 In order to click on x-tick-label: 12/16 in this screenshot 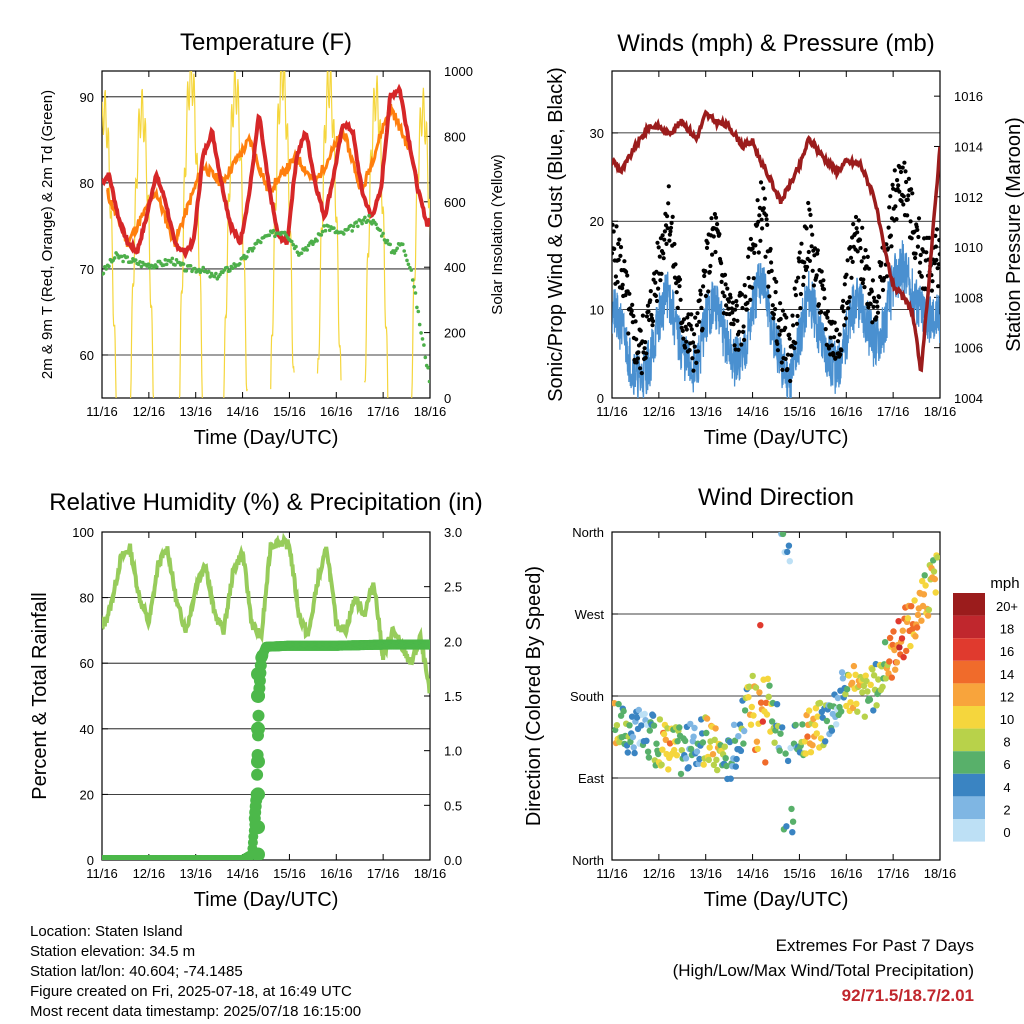, I will do `click(149, 873)`.